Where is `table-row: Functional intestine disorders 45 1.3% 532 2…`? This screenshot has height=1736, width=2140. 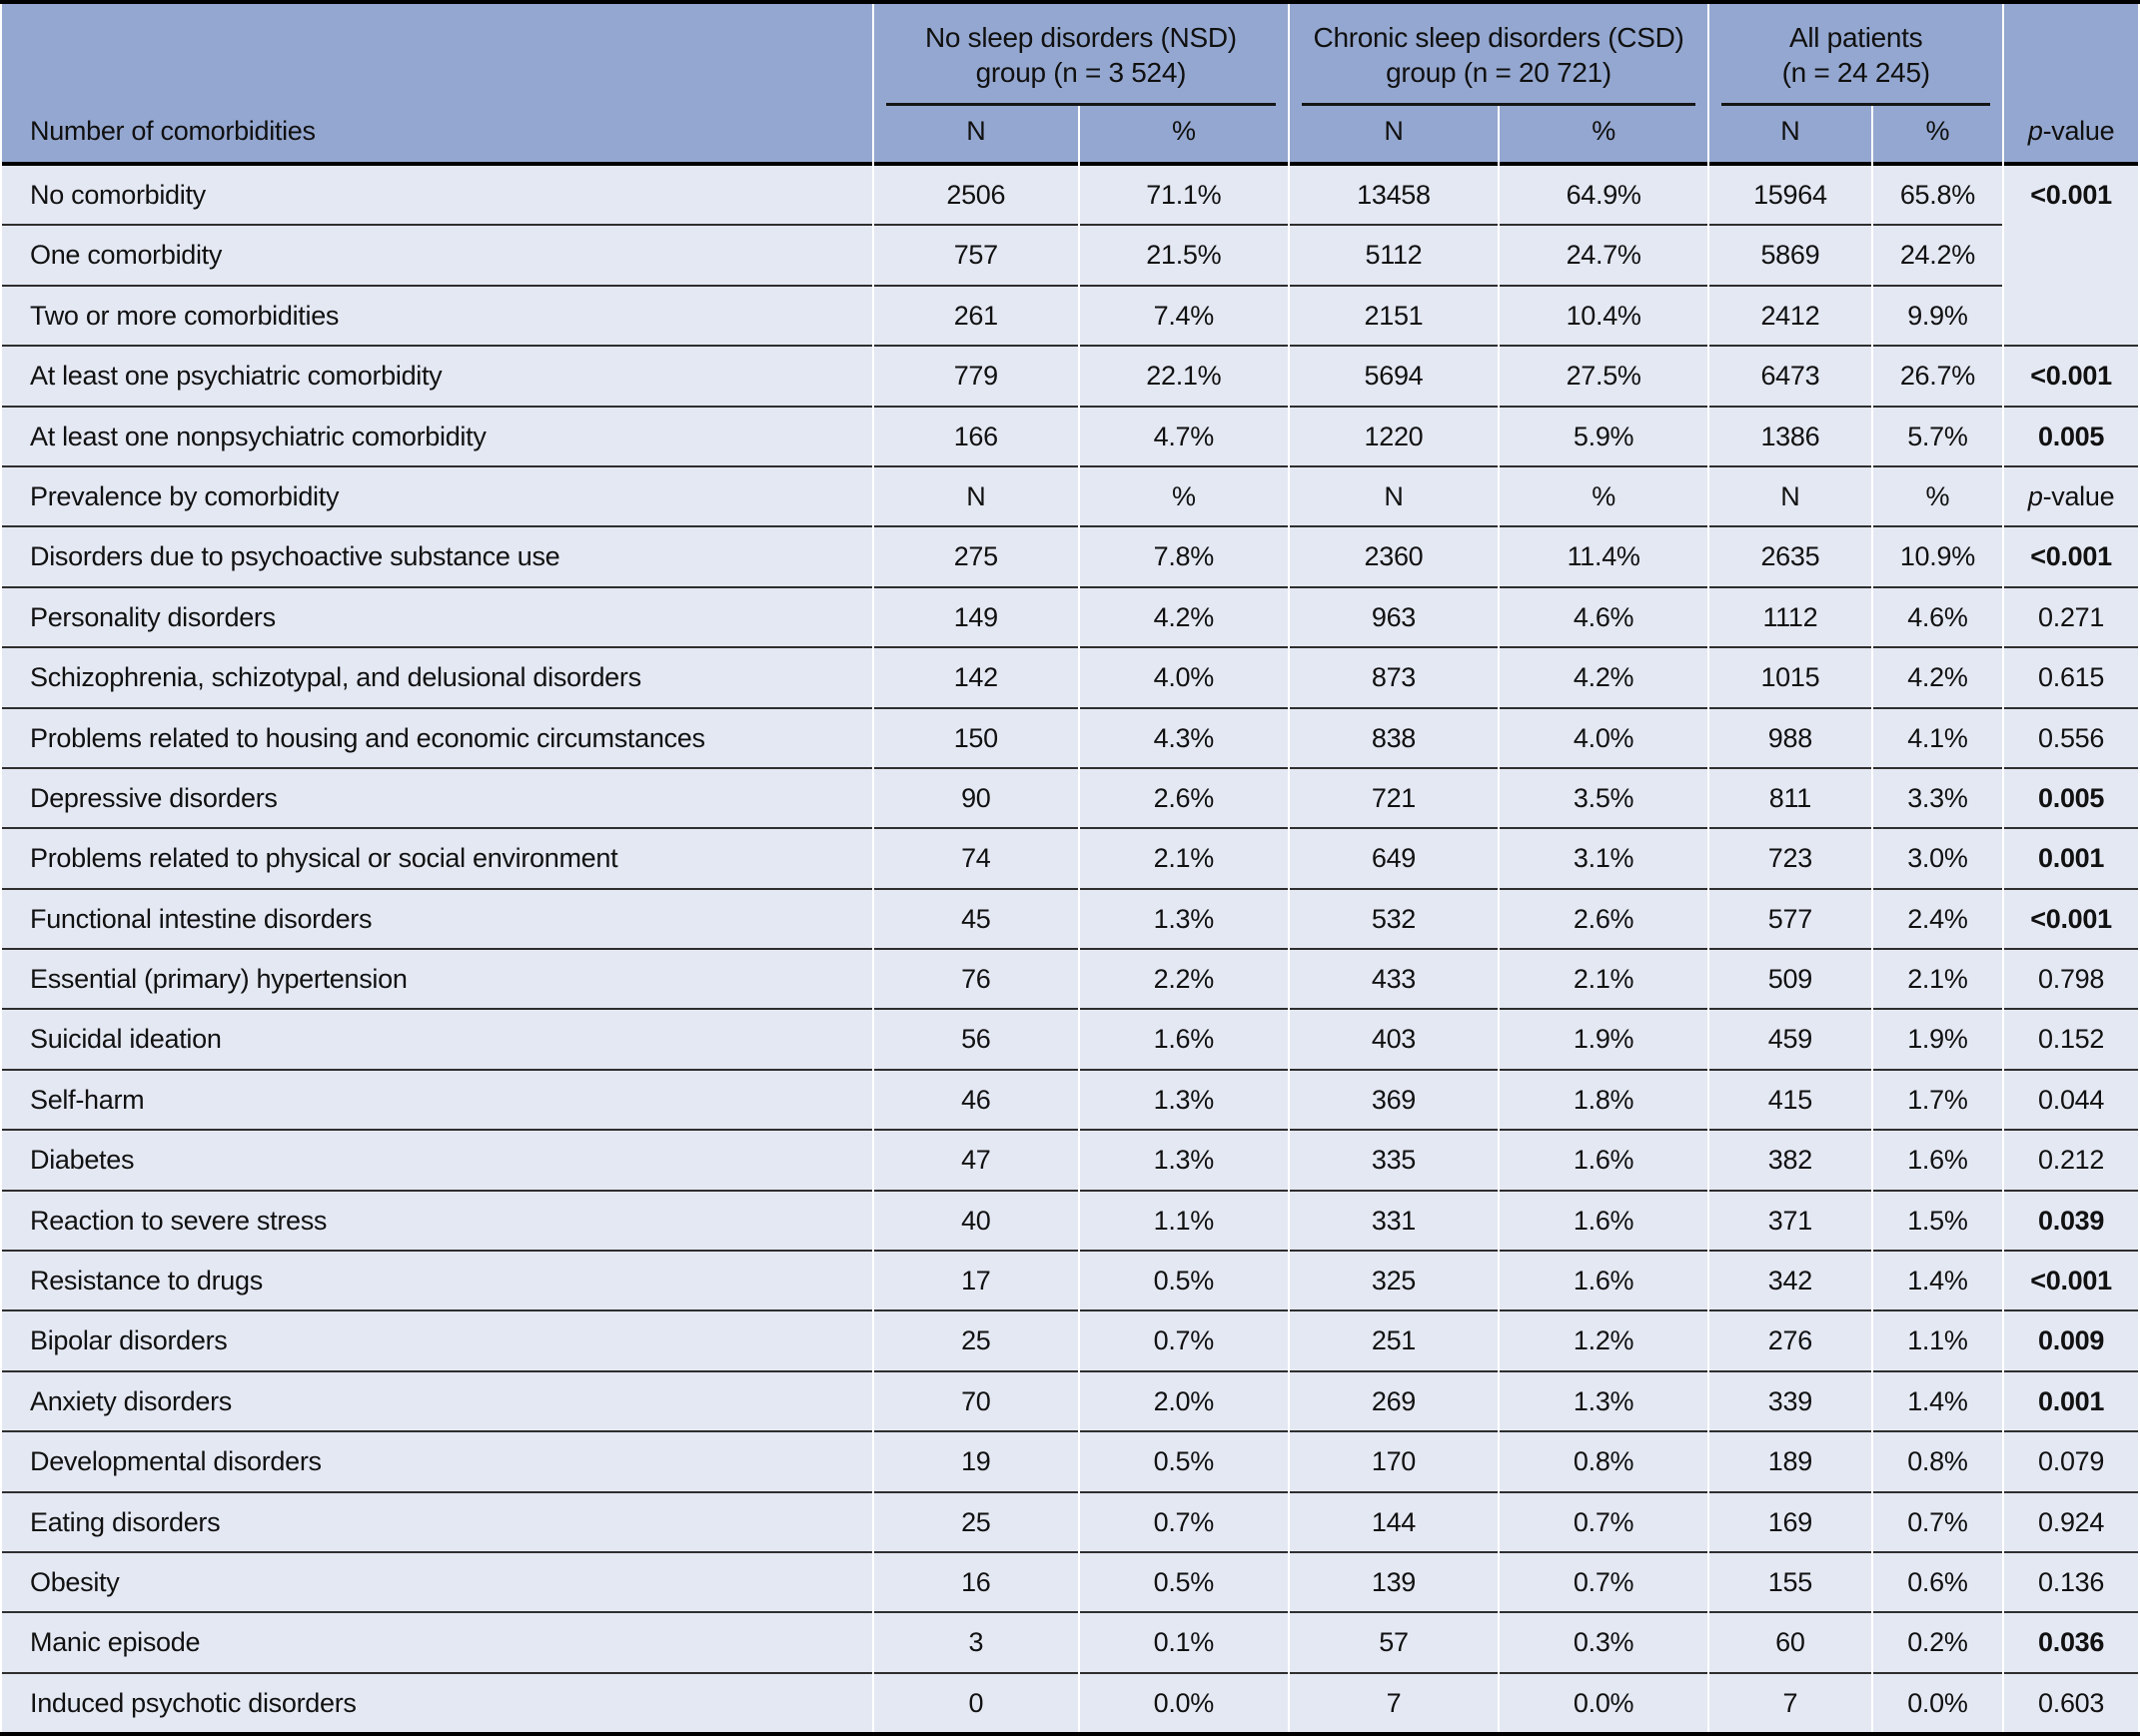
table-row: Functional intestine disorders 45 1.3% 532 2… is located at coordinates (1070, 920).